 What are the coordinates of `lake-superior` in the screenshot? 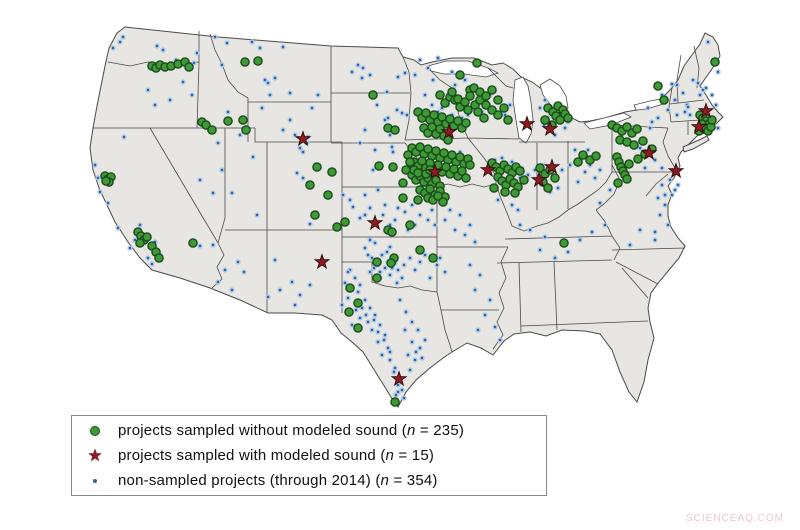 It's located at (463, 69).